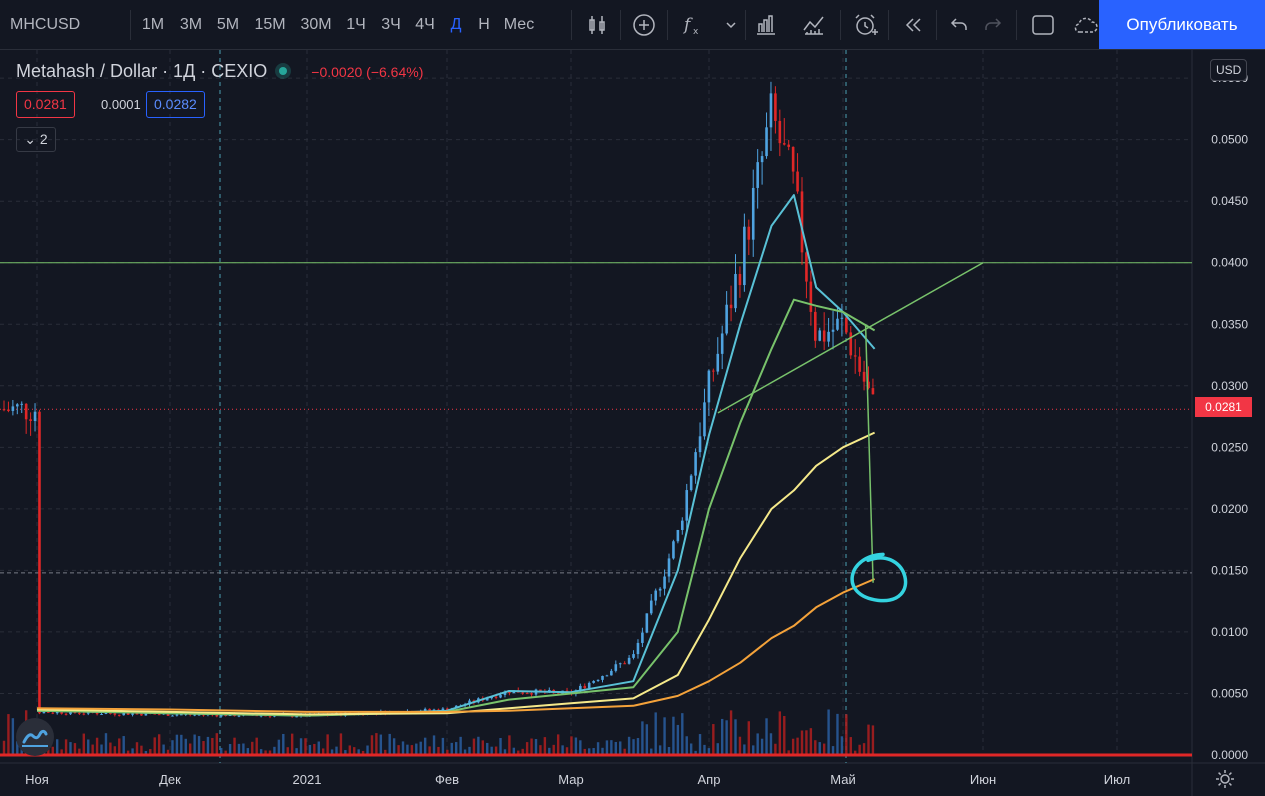  What do you see at coordinates (191, 24) in the screenshot?
I see `interval-1: 3М` at bounding box center [191, 24].